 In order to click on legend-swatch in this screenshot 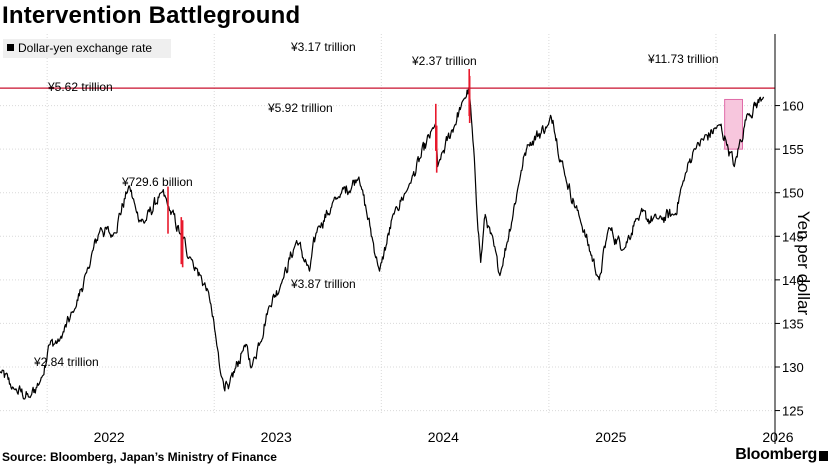, I will do `click(10, 47)`.